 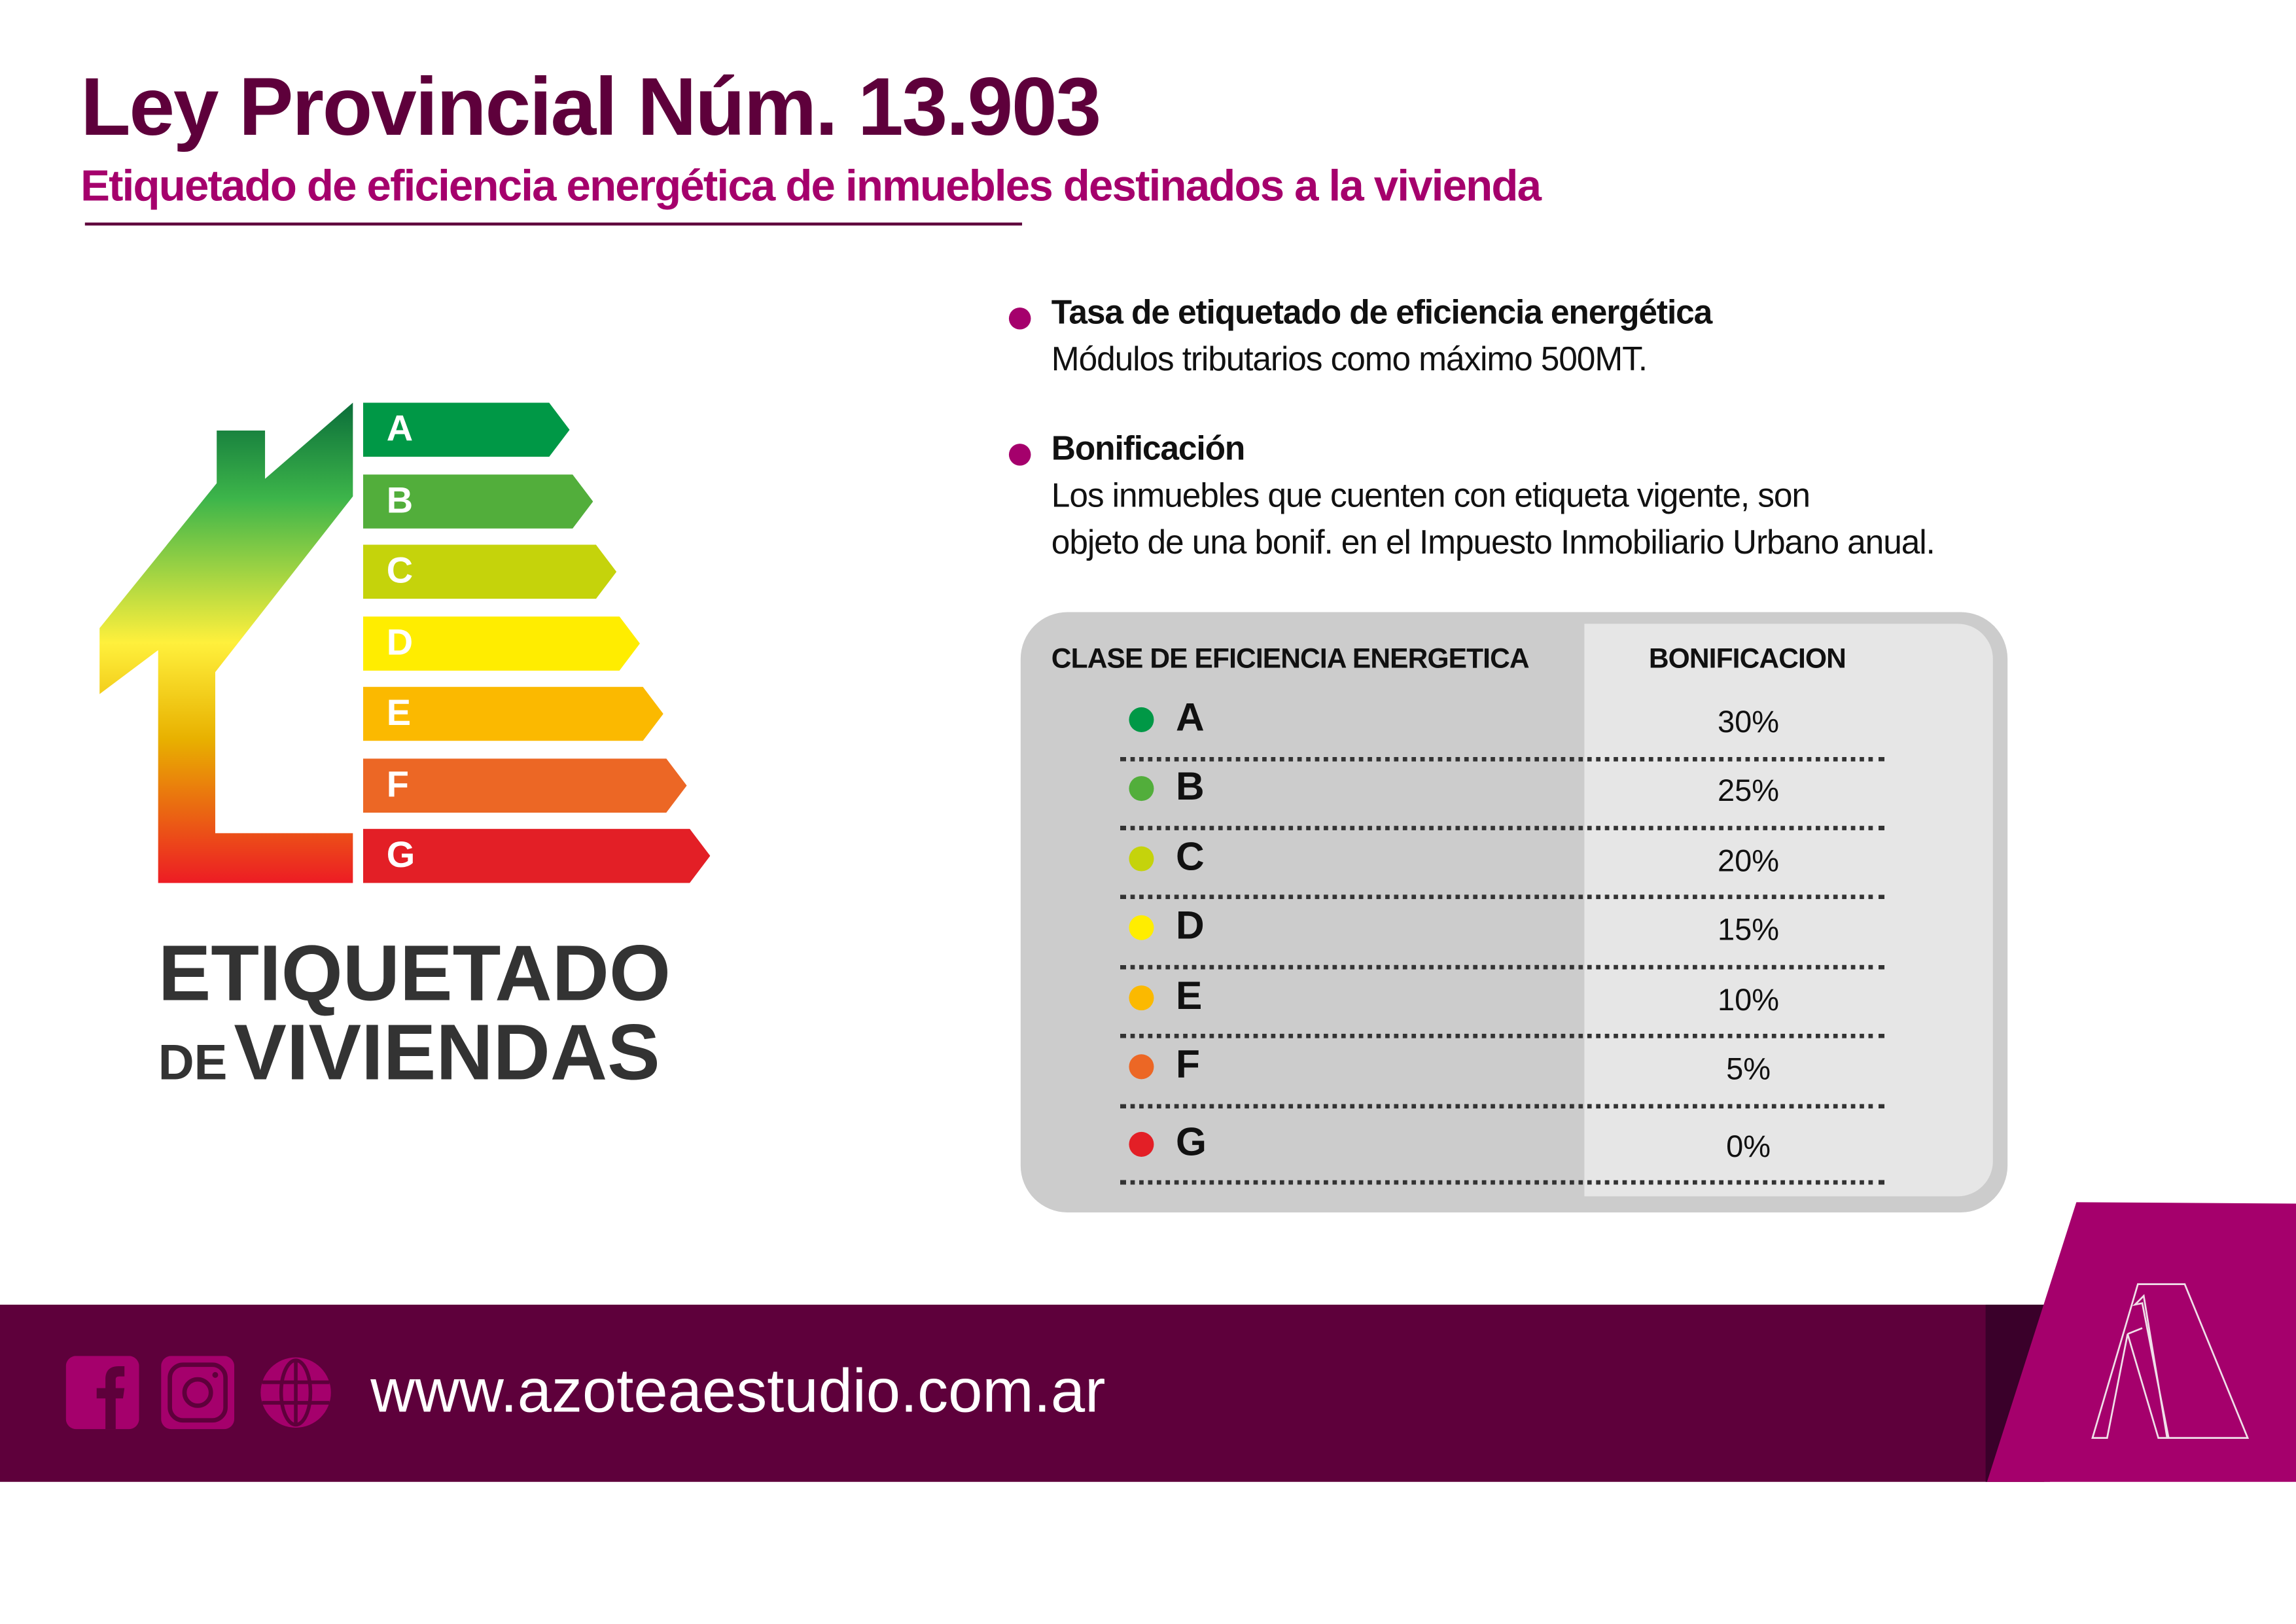 I want to click on brand-subtitle: DE VIVIENDAS, so click(x=409, y=1053).